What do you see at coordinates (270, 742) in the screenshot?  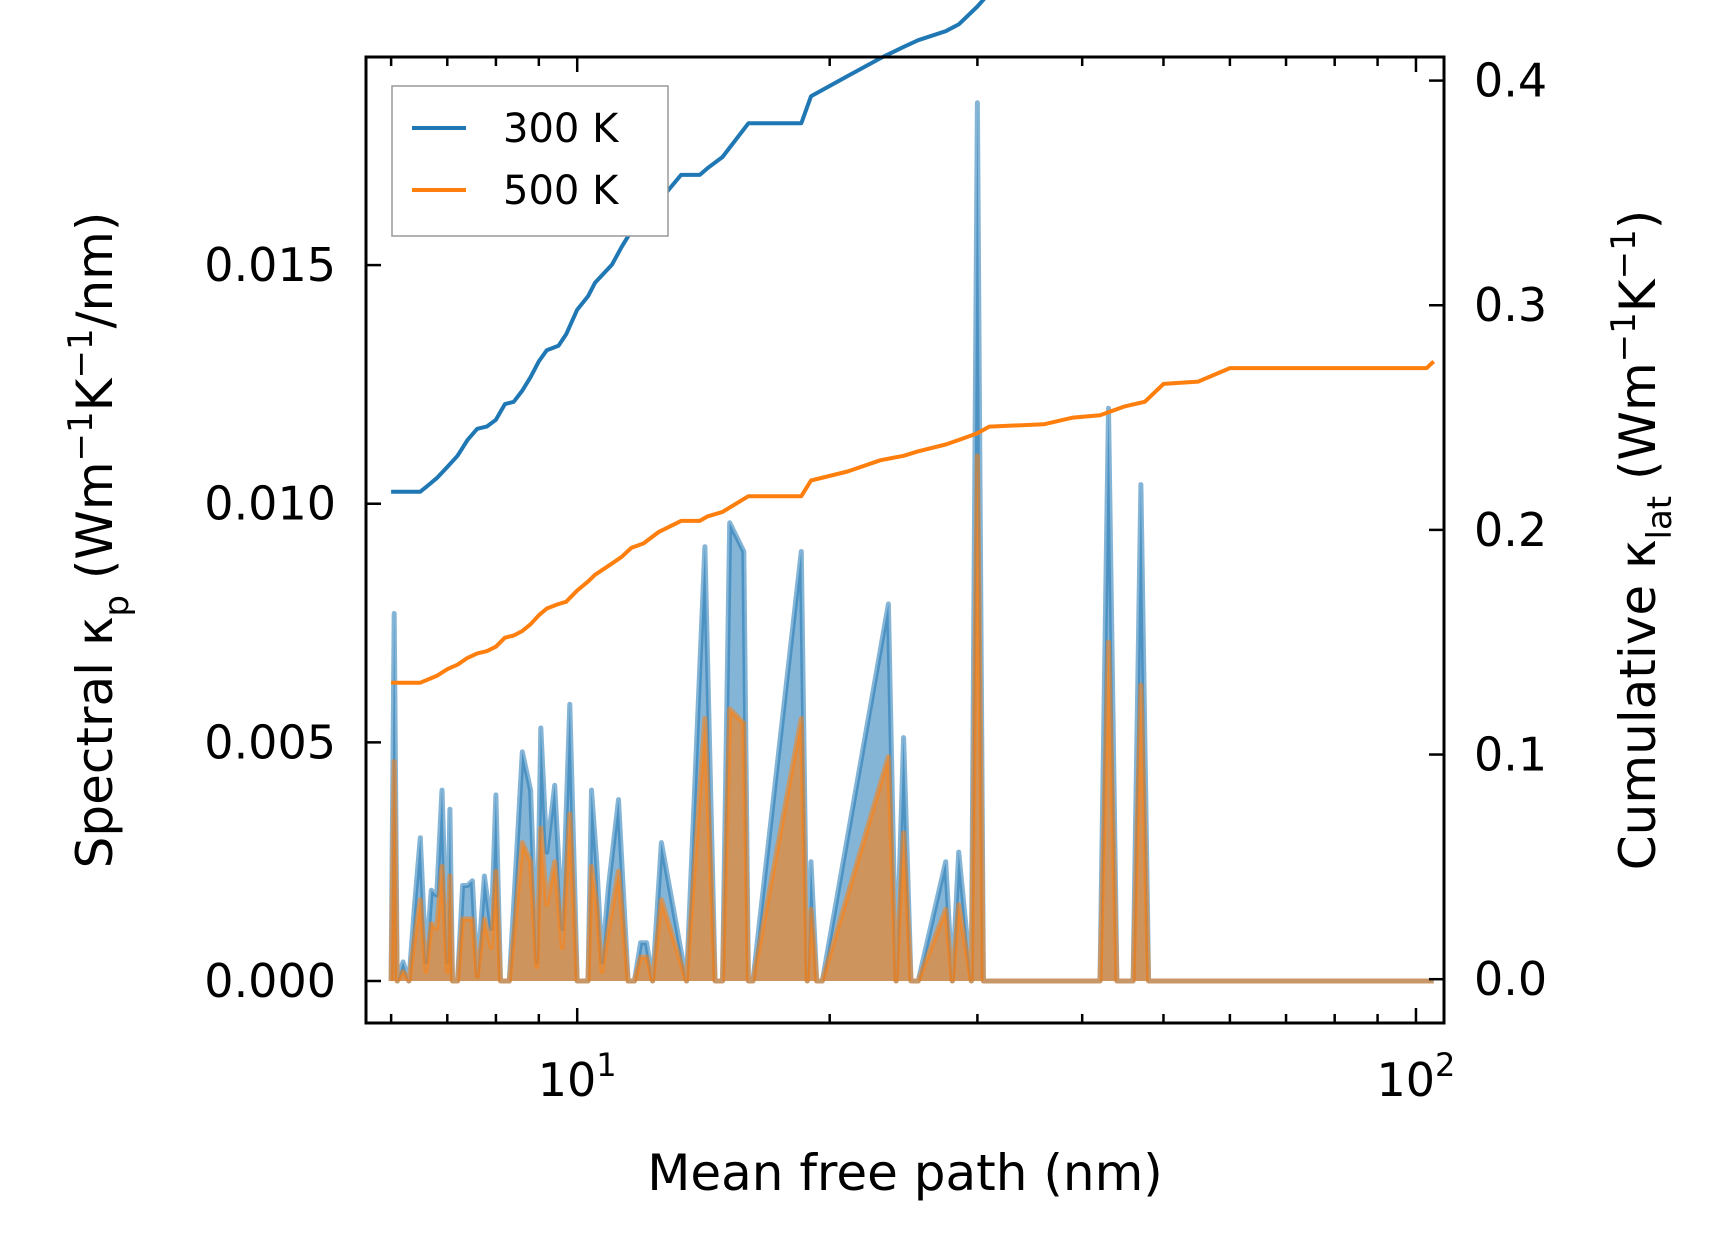 I see `y-left-tick-label: 0.005` at bounding box center [270, 742].